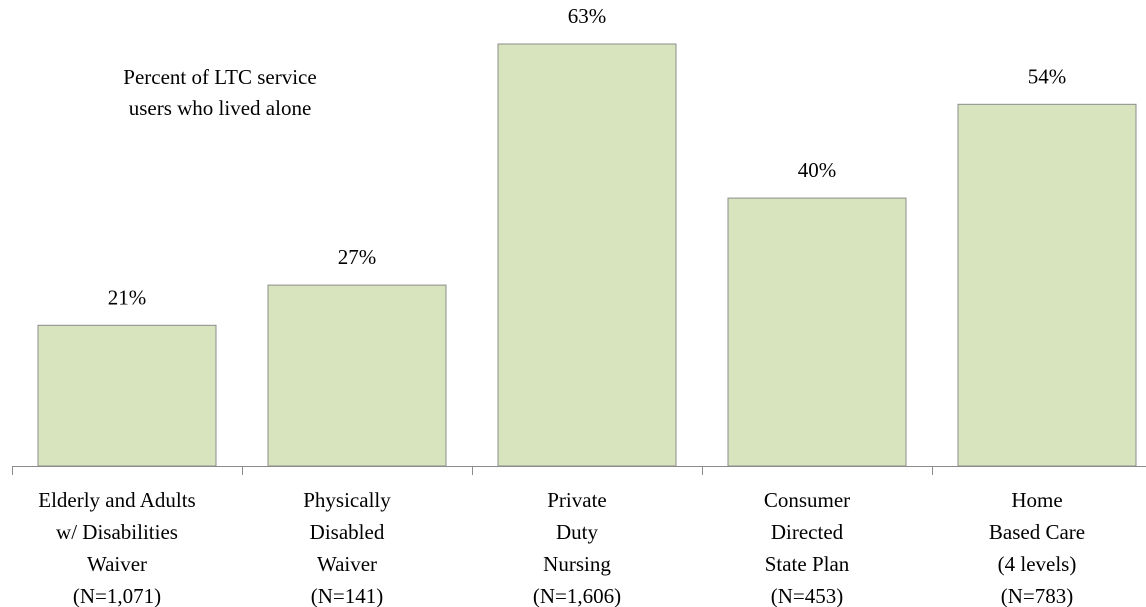  I want to click on value-label-3: 63%, so click(587, 16).